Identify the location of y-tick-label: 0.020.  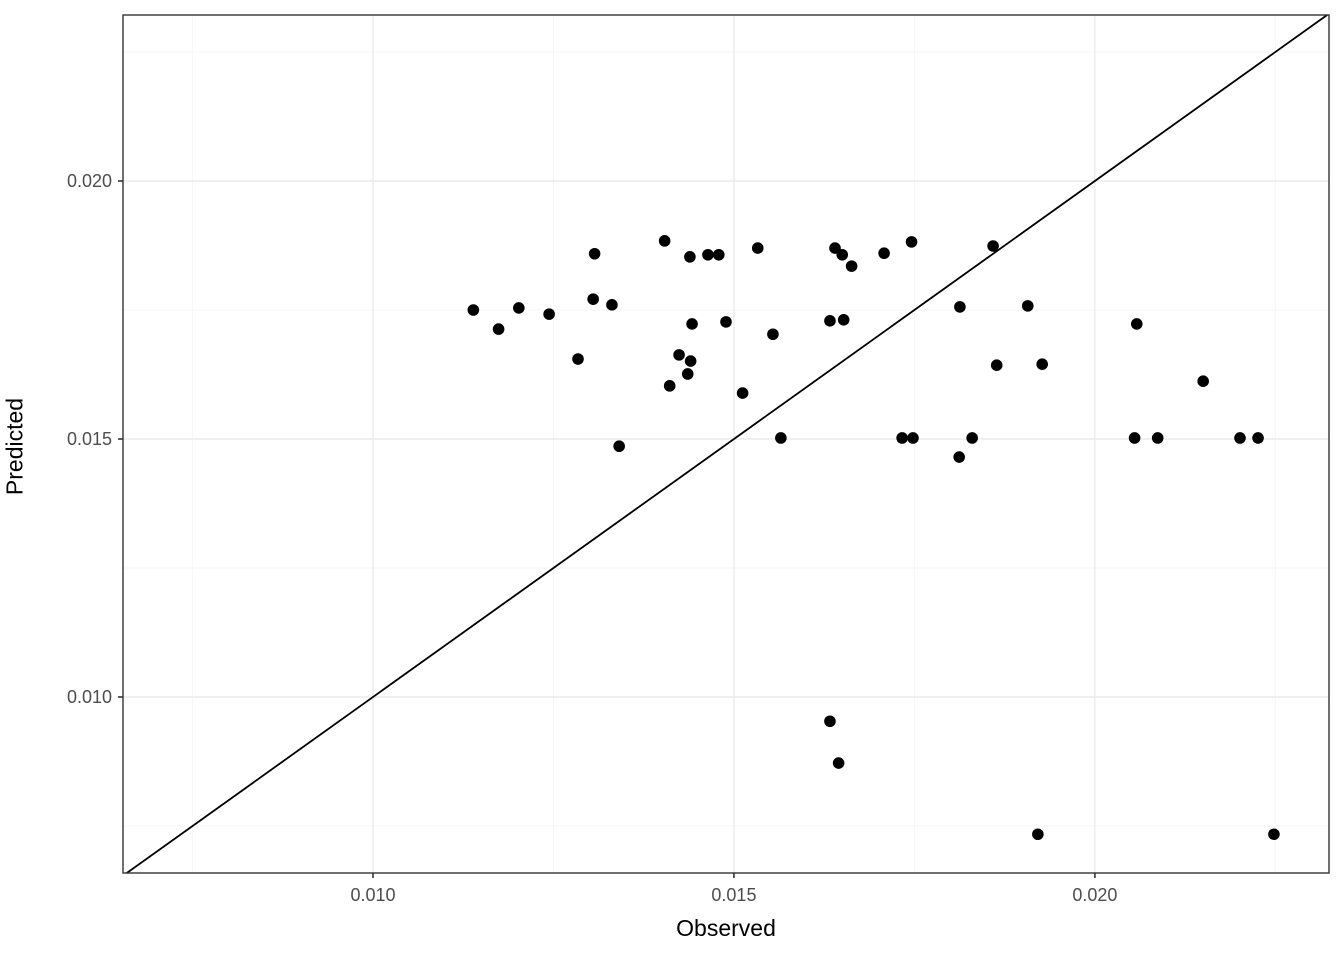
(89, 181).